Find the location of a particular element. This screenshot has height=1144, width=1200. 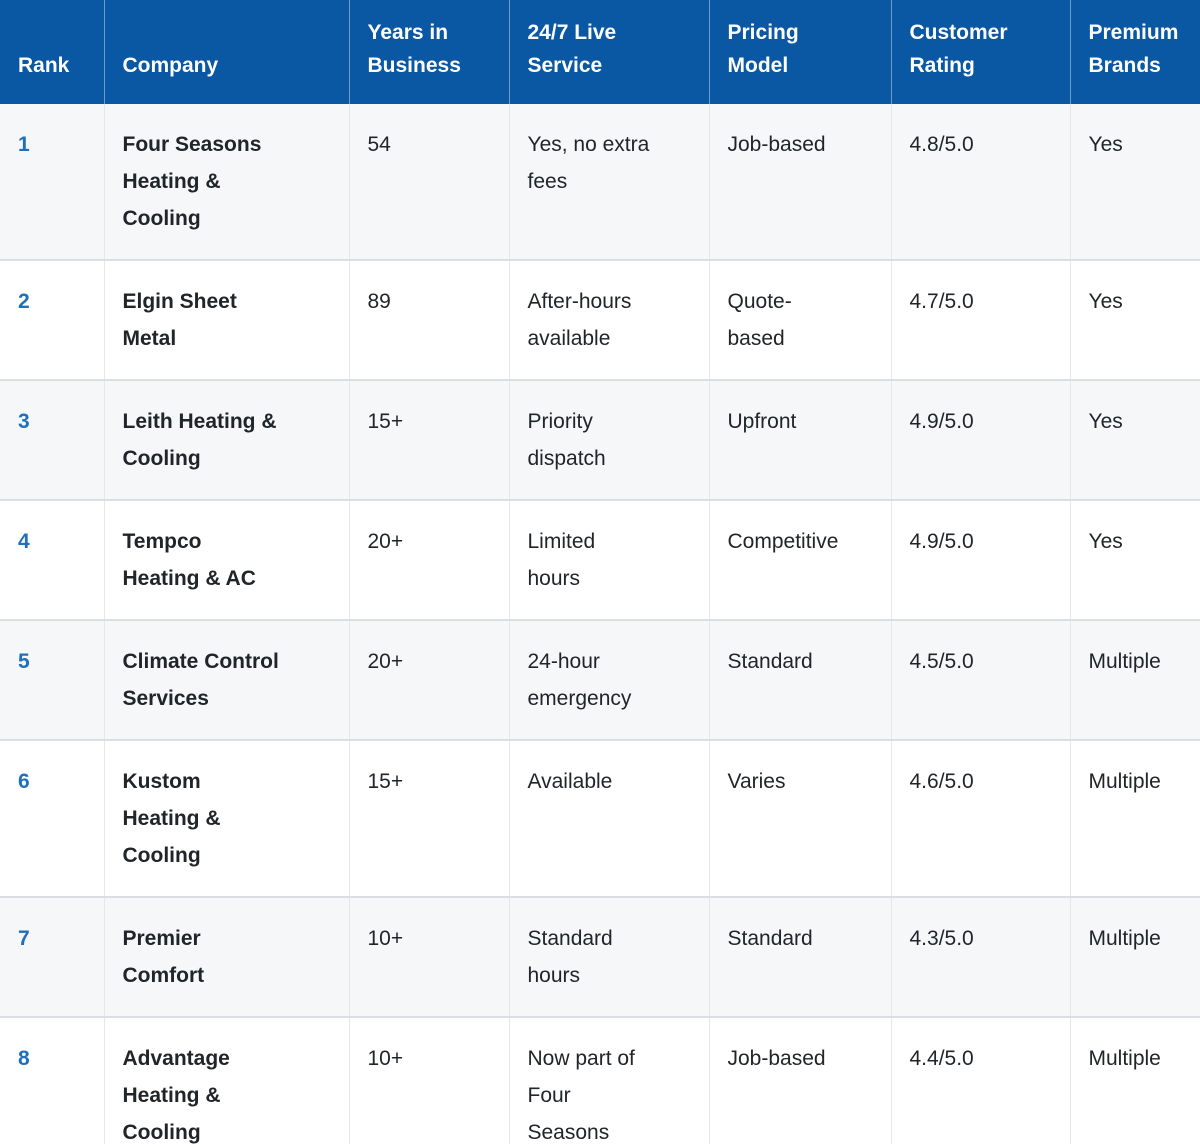

cell-service: Yes, no extra fees is located at coordinates (608, 182).